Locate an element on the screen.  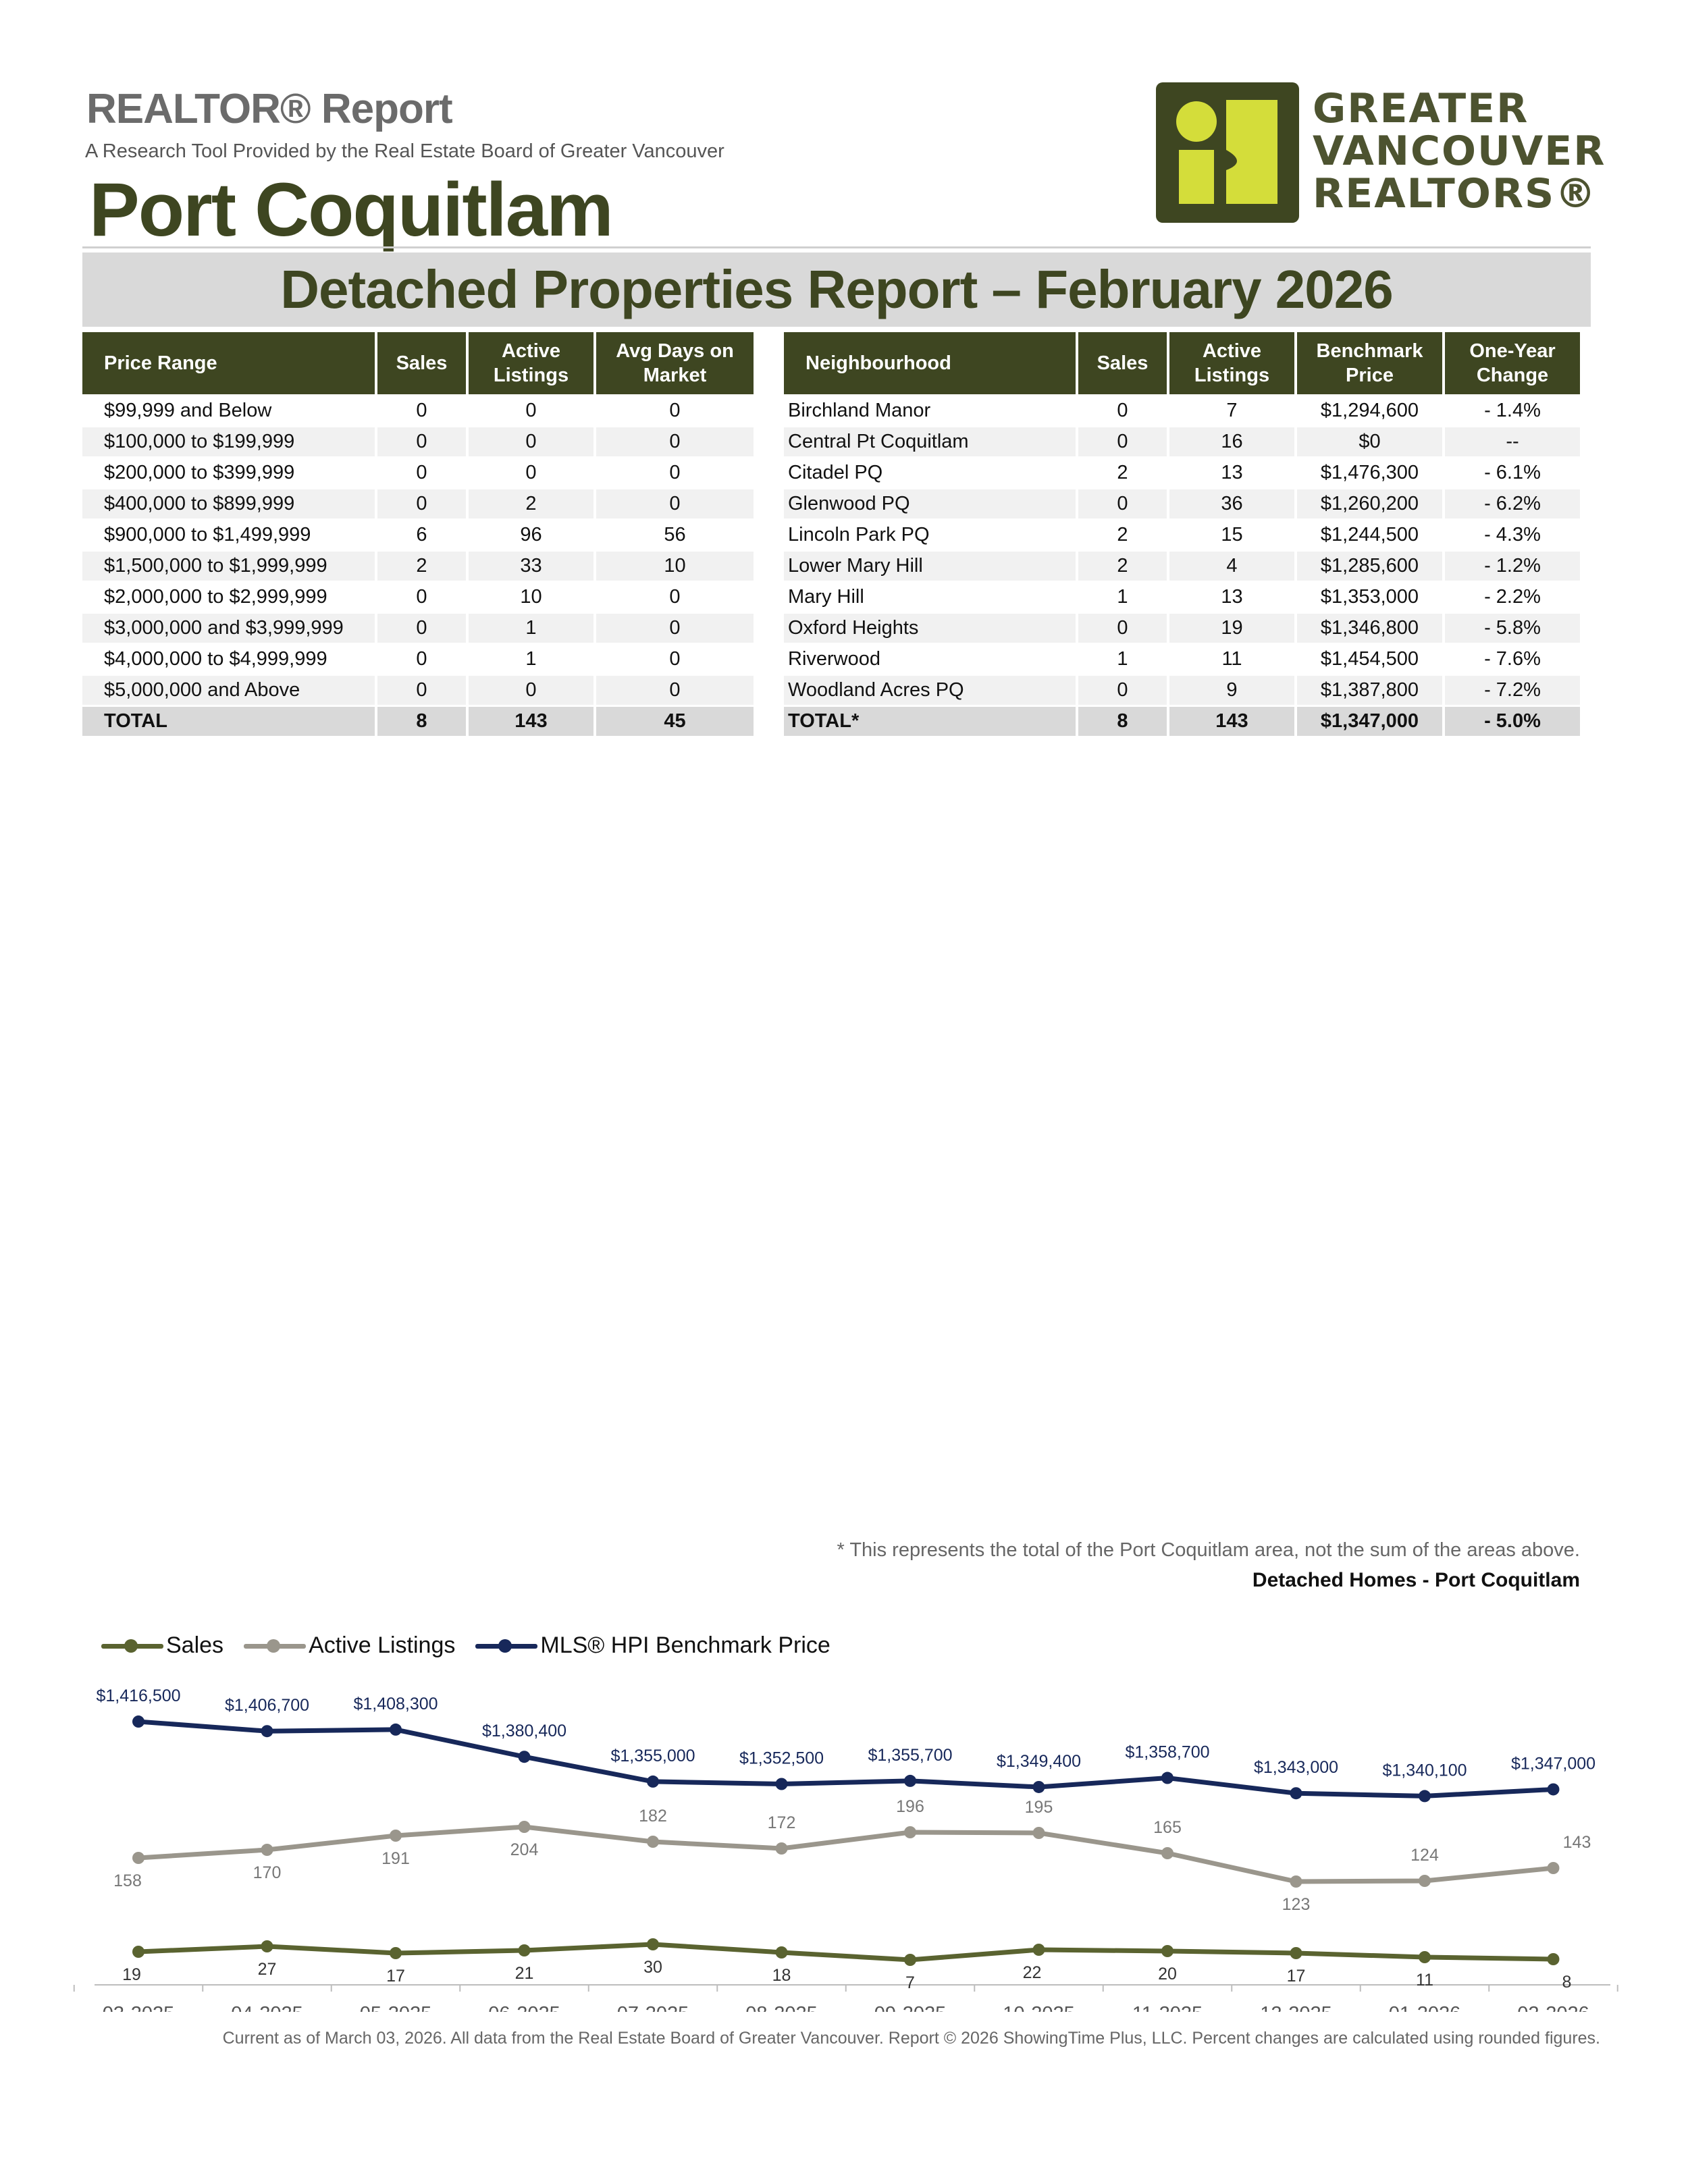
city-name: Port Coquitlam is located at coordinates (351, 209).